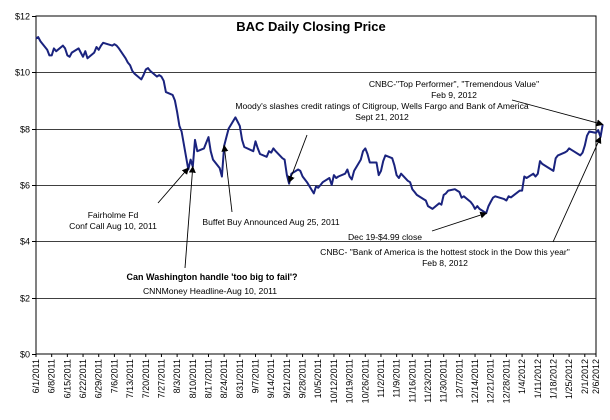 The height and width of the screenshot is (420, 610). Describe the element at coordinates (569, 379) in the screenshot. I see `x-tick-label: 1/25/2012` at that location.